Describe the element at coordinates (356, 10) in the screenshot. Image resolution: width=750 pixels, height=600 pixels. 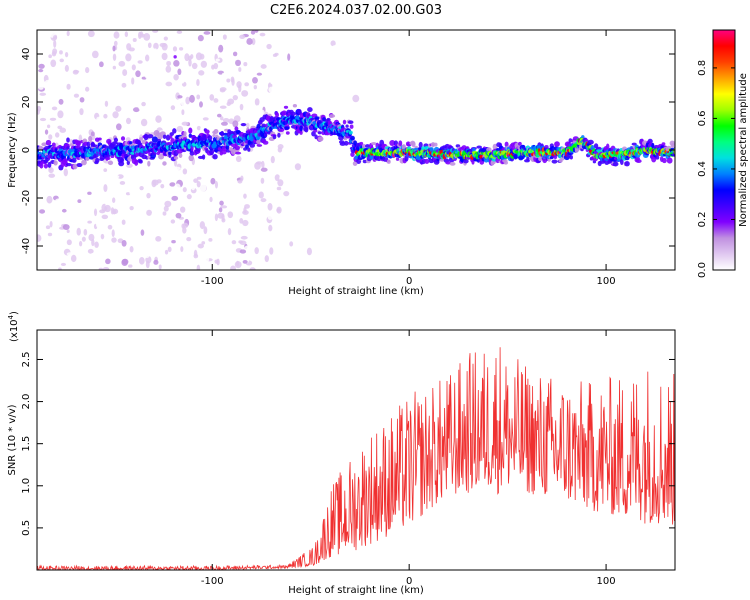
I see `figure-title: C2E6.2024.037.02.00.G03` at that location.